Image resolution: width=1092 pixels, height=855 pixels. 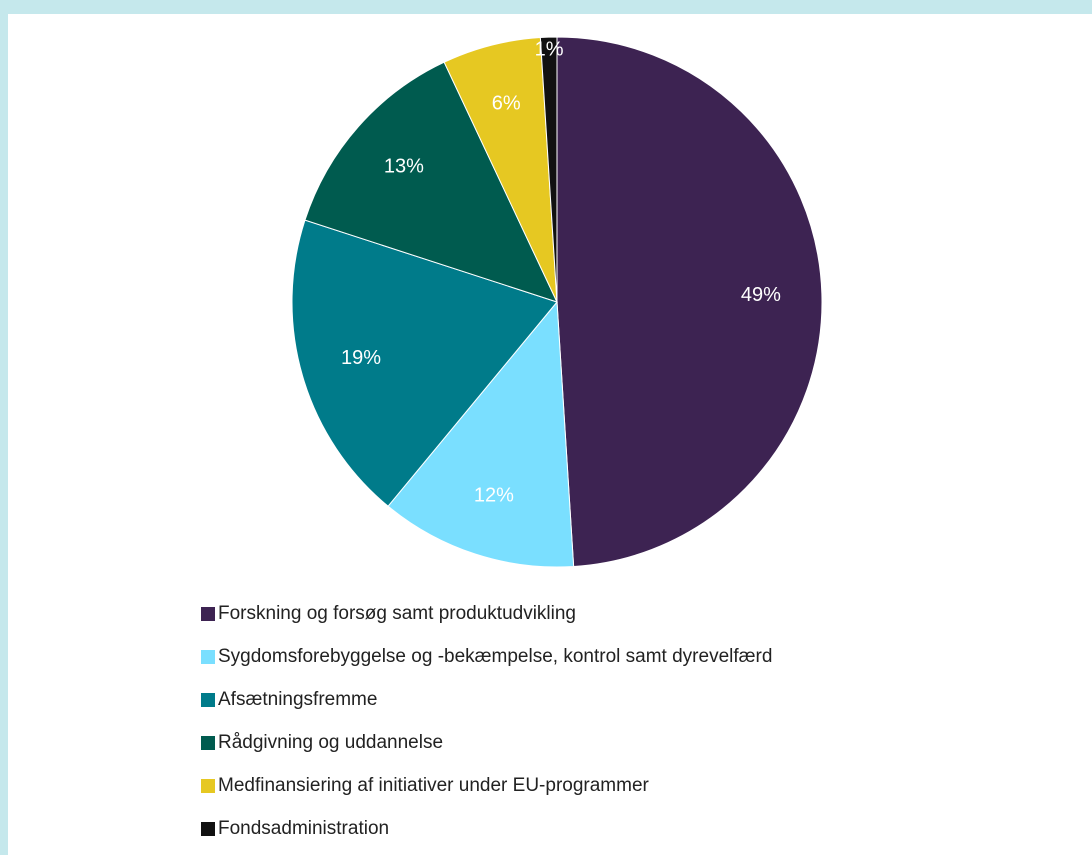 What do you see at coordinates (549, 50) in the screenshot?
I see `data-label: 1%` at bounding box center [549, 50].